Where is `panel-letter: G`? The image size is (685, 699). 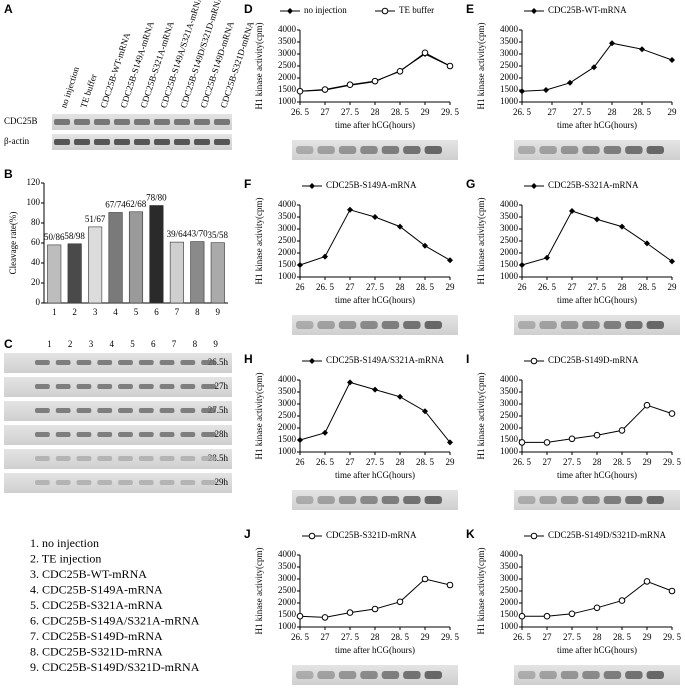
panel-letter: G is located at coordinates (470, 184).